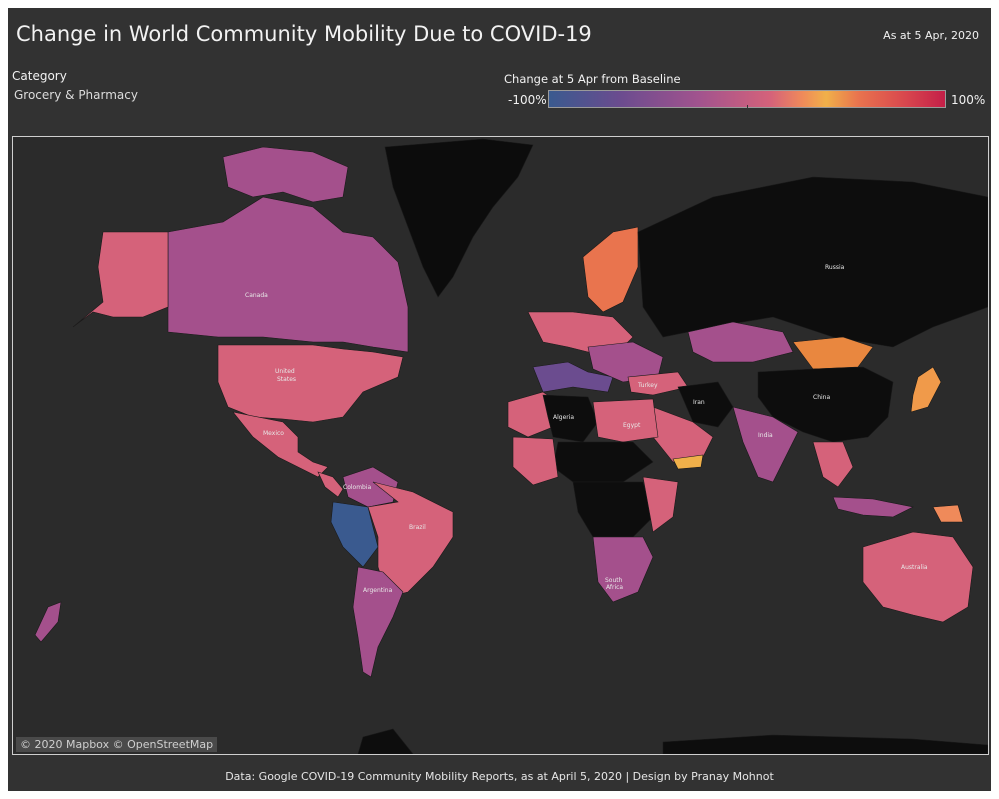 The width and height of the screenshot is (999, 799). What do you see at coordinates (705, 404) in the screenshot?
I see `region-iran` at bounding box center [705, 404].